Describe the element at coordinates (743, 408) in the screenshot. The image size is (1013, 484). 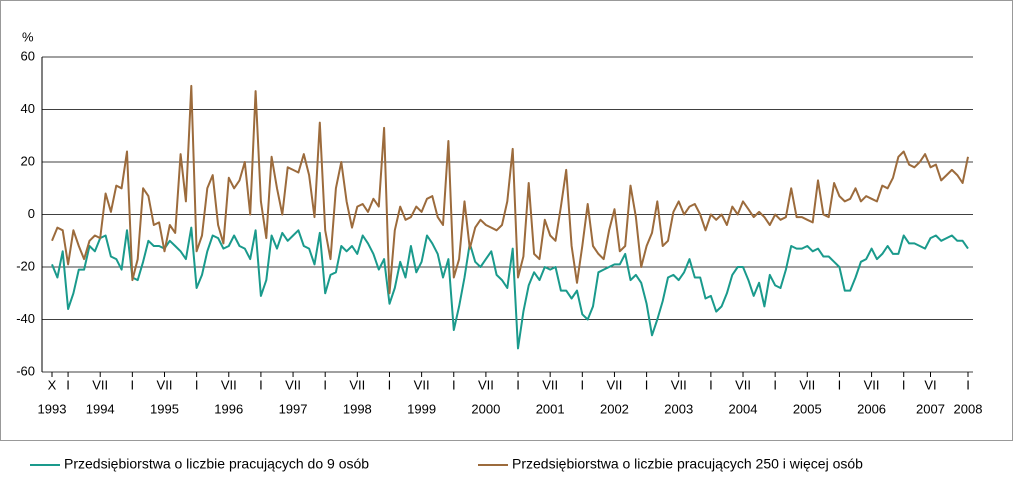
I see `x-year-label: 2004` at that location.